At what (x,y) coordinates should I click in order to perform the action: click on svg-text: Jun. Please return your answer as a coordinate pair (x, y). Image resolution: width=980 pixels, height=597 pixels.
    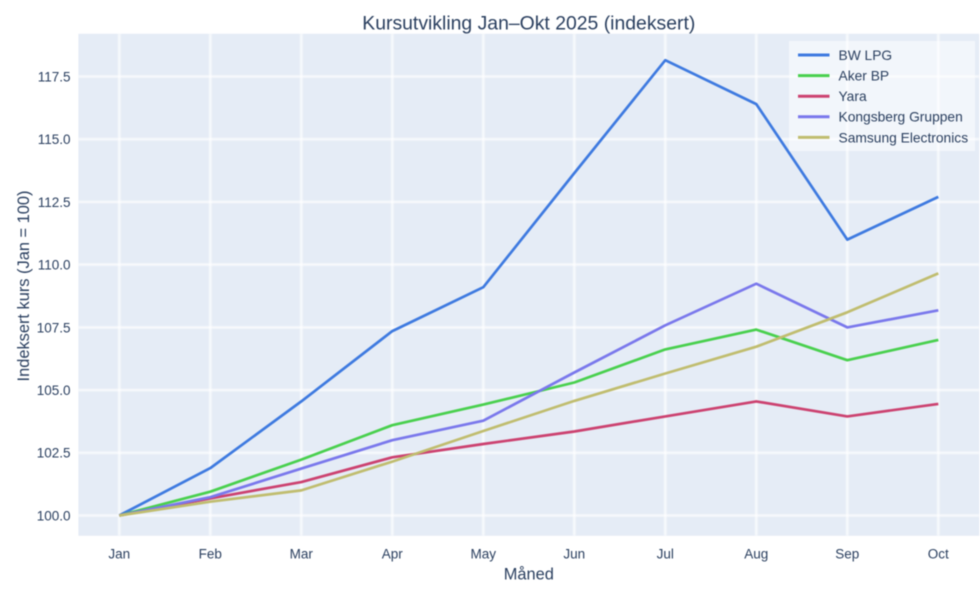
    Looking at the image, I should click on (574, 553).